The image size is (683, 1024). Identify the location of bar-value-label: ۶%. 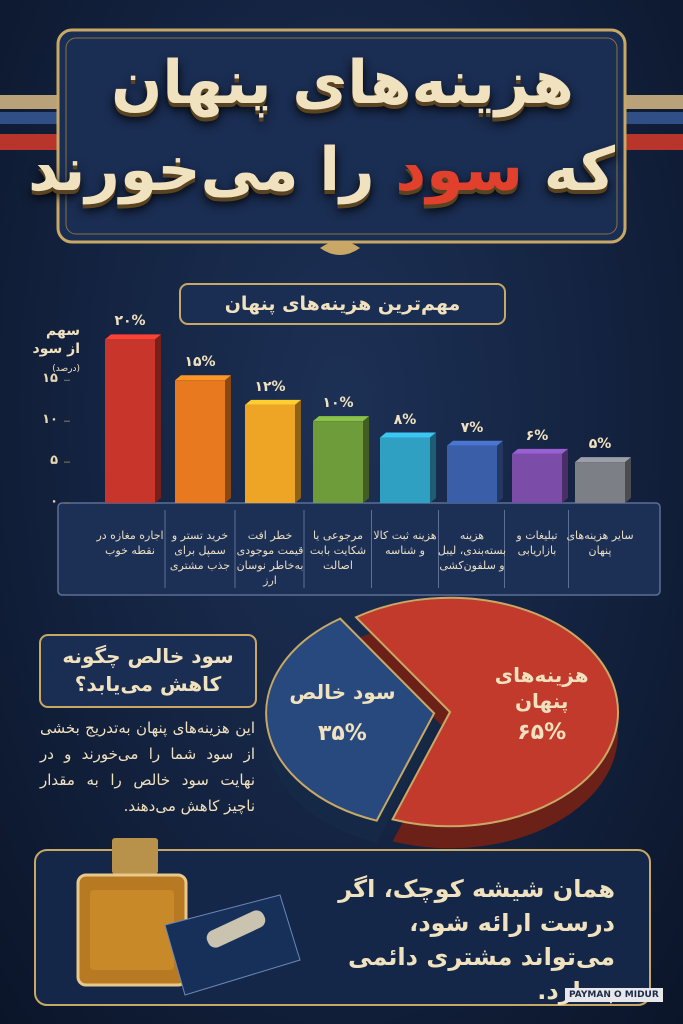
(537, 435).